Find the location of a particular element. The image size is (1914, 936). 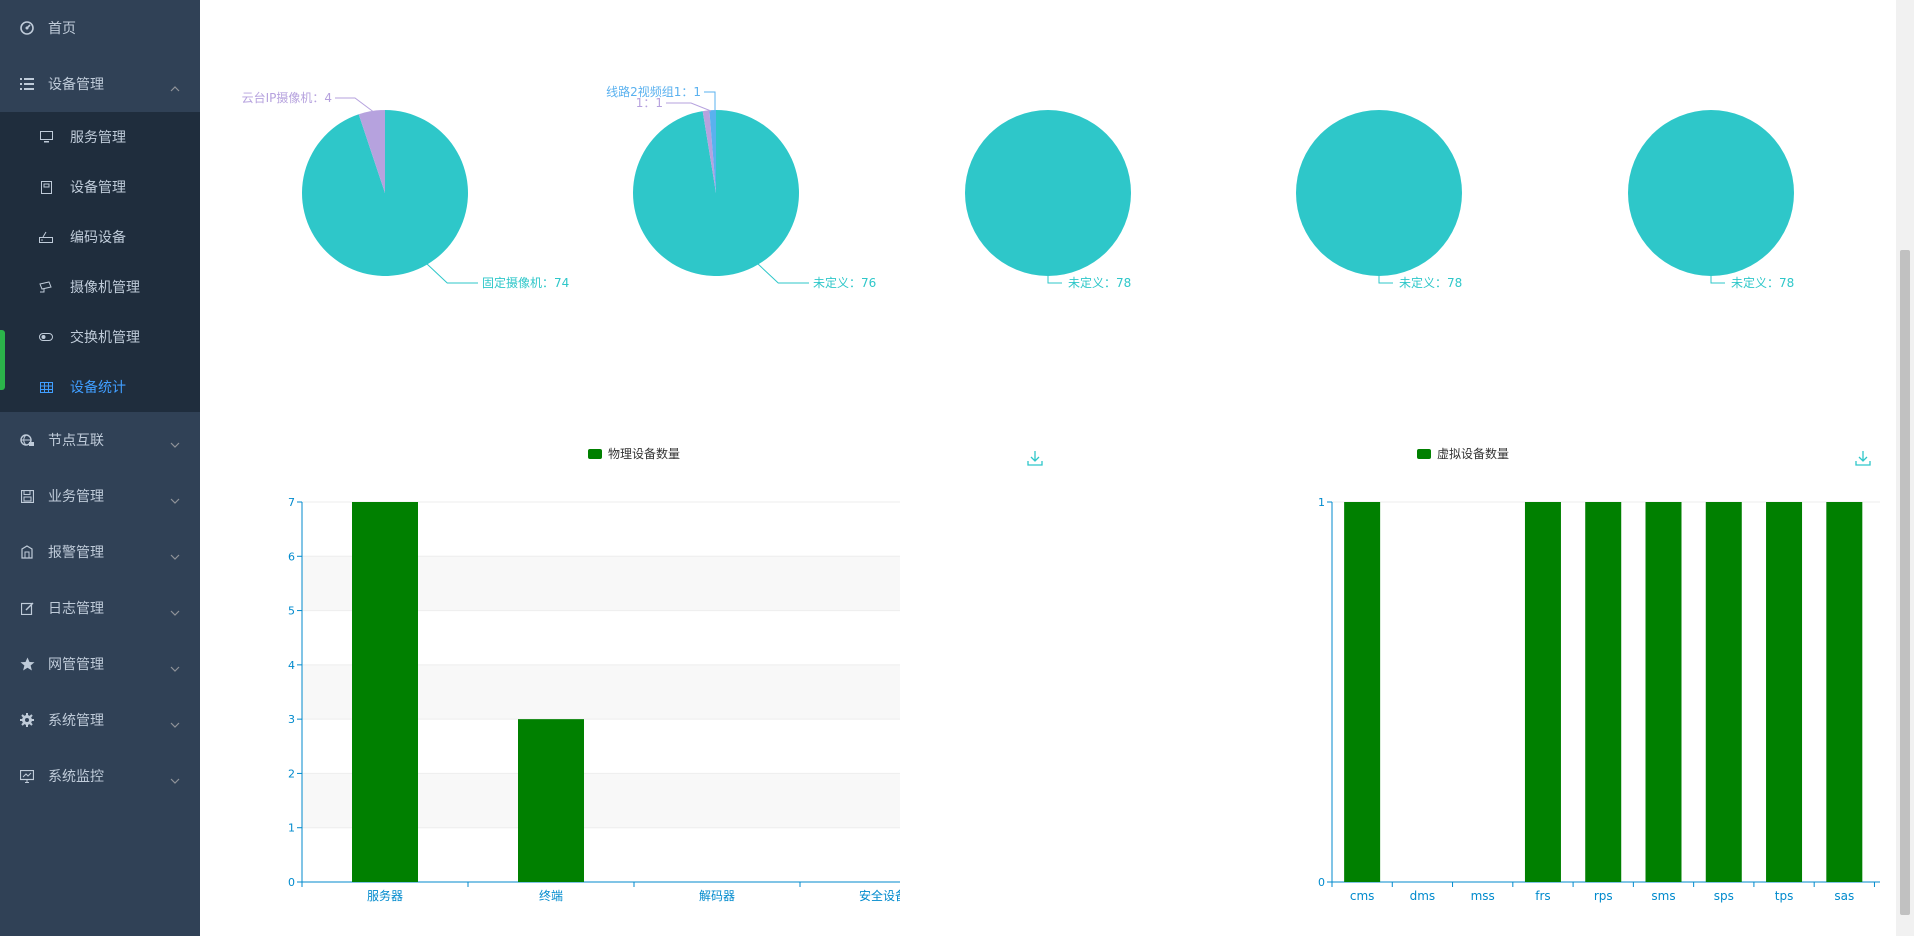

vertical-scrollbar is located at coordinates (1905, 468).